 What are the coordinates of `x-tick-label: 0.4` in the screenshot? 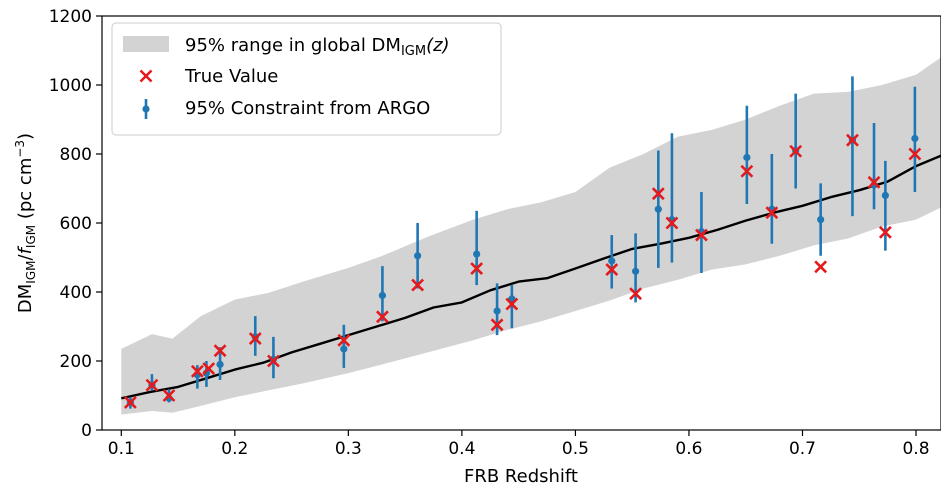 It's located at (461, 449).